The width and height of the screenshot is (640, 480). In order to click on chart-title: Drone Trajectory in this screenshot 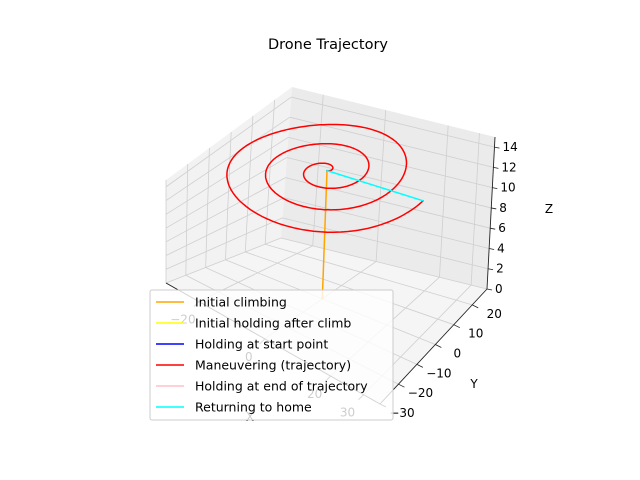, I will do `click(328, 45)`.